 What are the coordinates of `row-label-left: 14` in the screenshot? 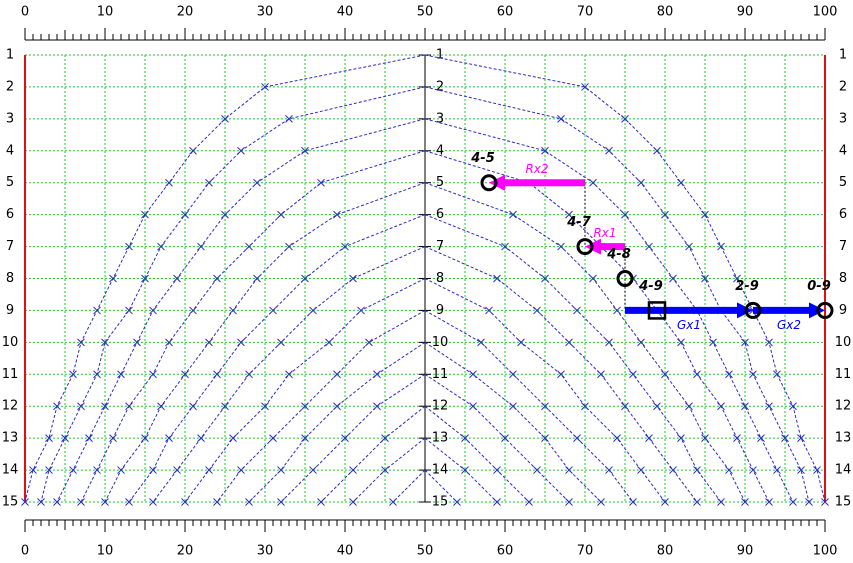 It's located at (10, 470).